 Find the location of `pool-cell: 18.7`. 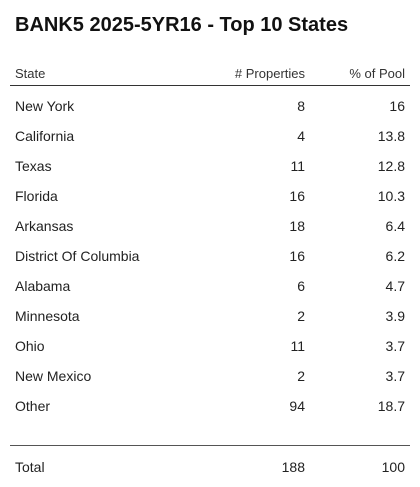

pool-cell: 18.7 is located at coordinates (391, 406).